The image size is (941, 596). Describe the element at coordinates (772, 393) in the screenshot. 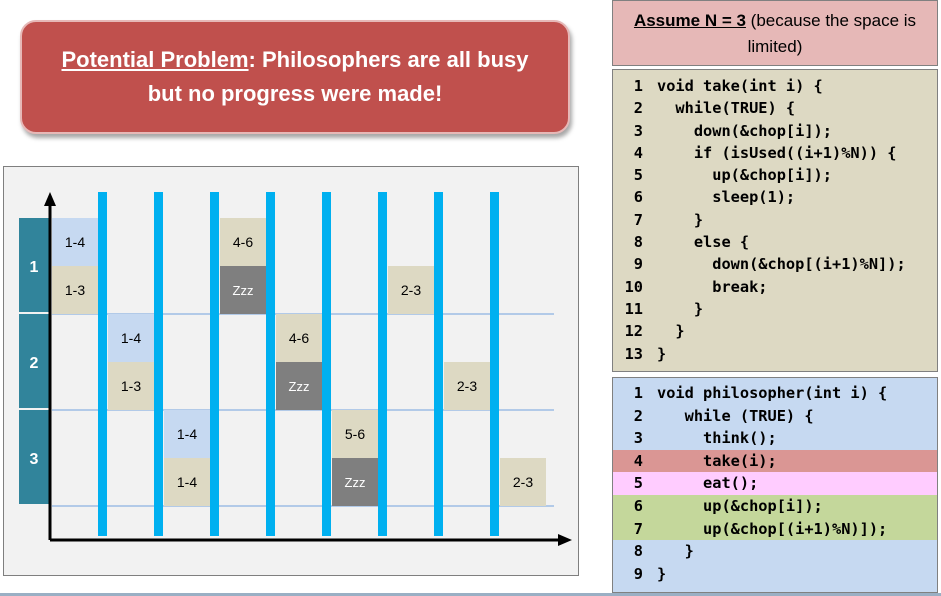

I see `code-text: void philosopher(int i) {` at that location.